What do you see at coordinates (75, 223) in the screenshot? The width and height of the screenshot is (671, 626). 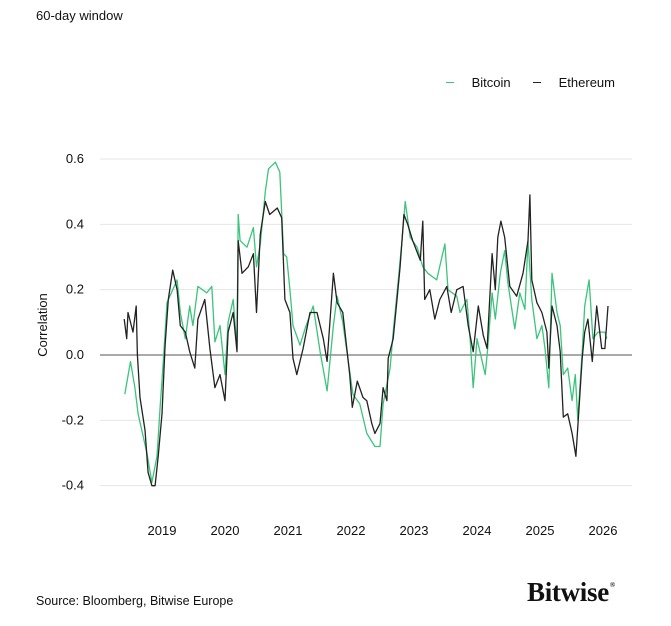 I see `y-tick-label: 0.4` at bounding box center [75, 223].